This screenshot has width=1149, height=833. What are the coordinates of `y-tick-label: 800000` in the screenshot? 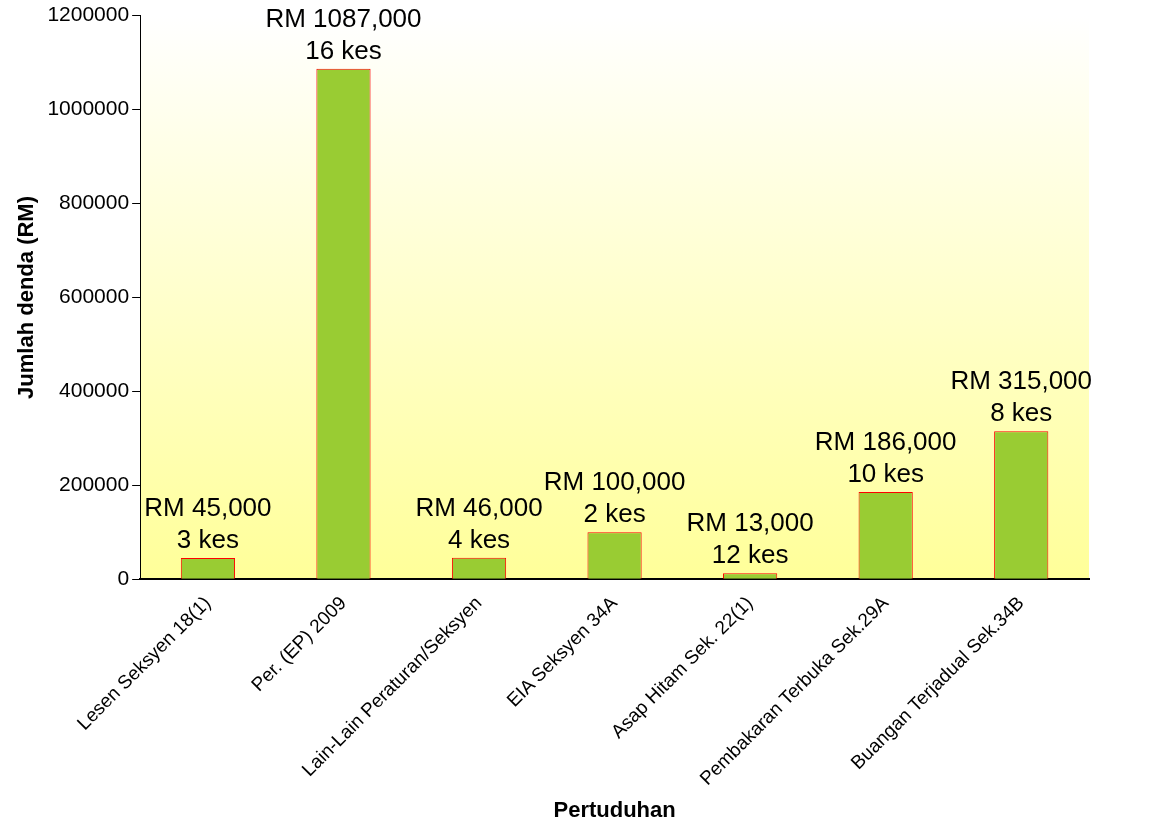 It's located at (94, 202).